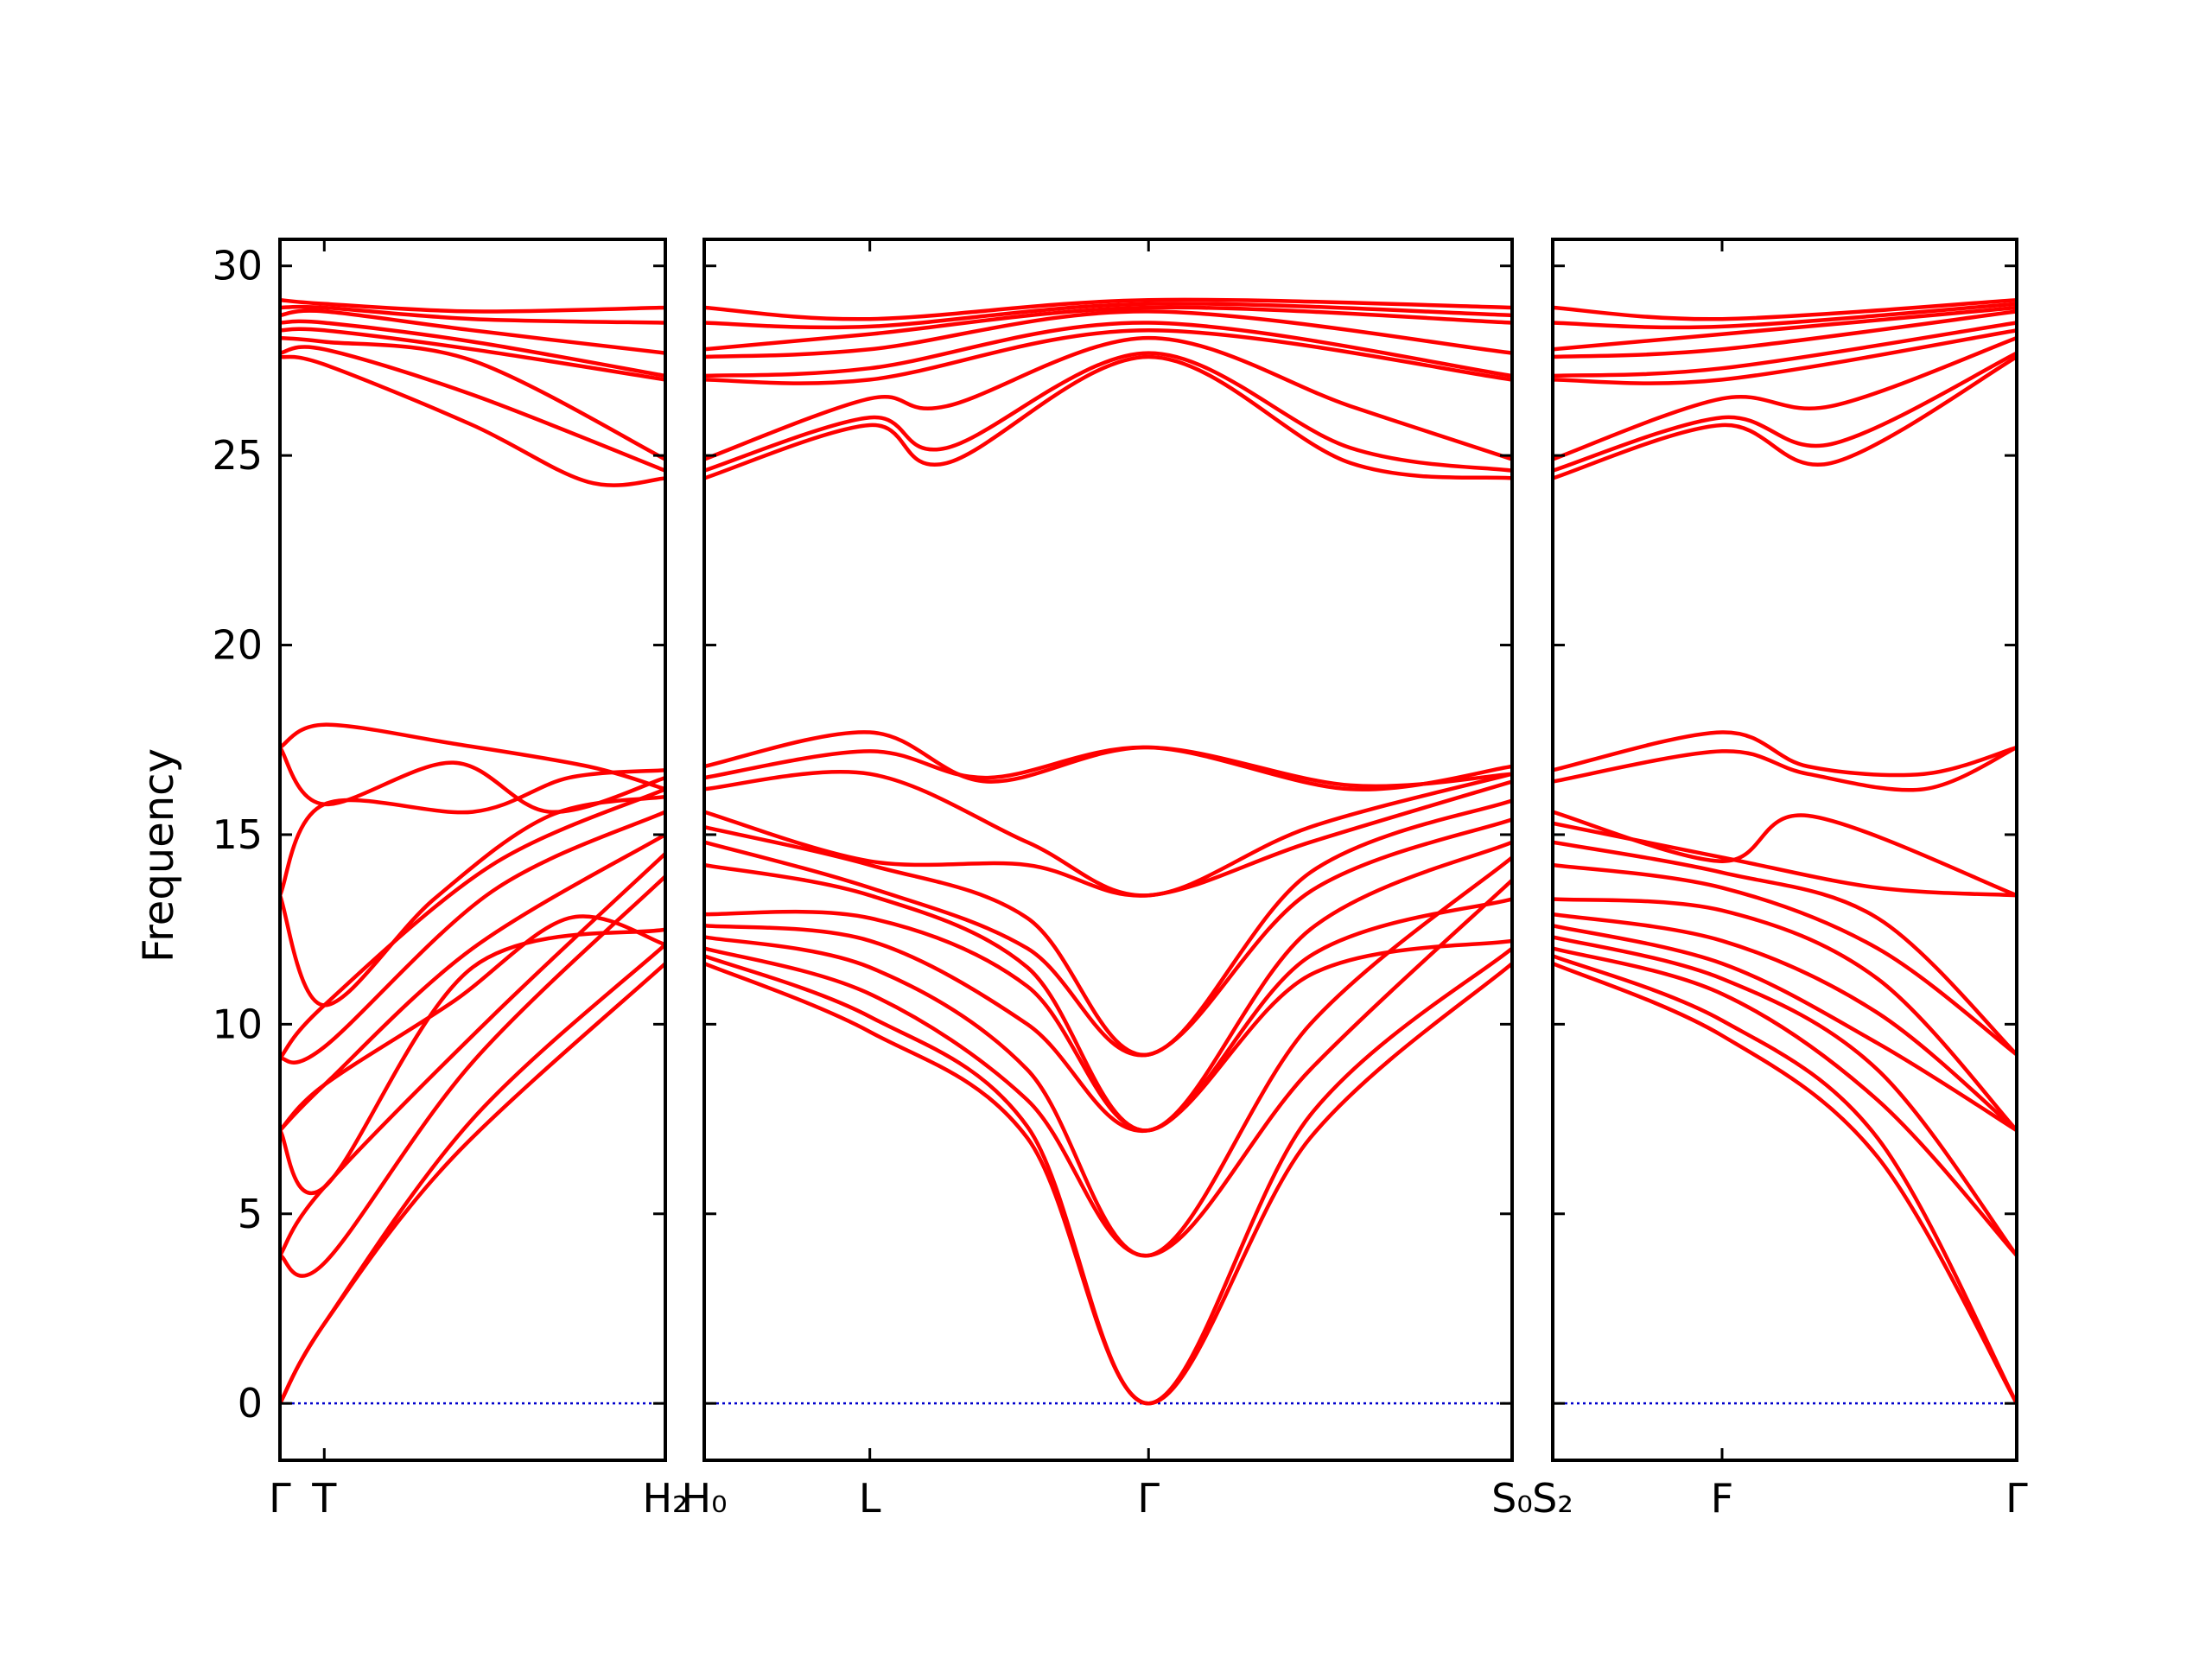 This screenshot has width=2212, height=1659. I want to click on x-tick-label: L, so click(870, 1498).